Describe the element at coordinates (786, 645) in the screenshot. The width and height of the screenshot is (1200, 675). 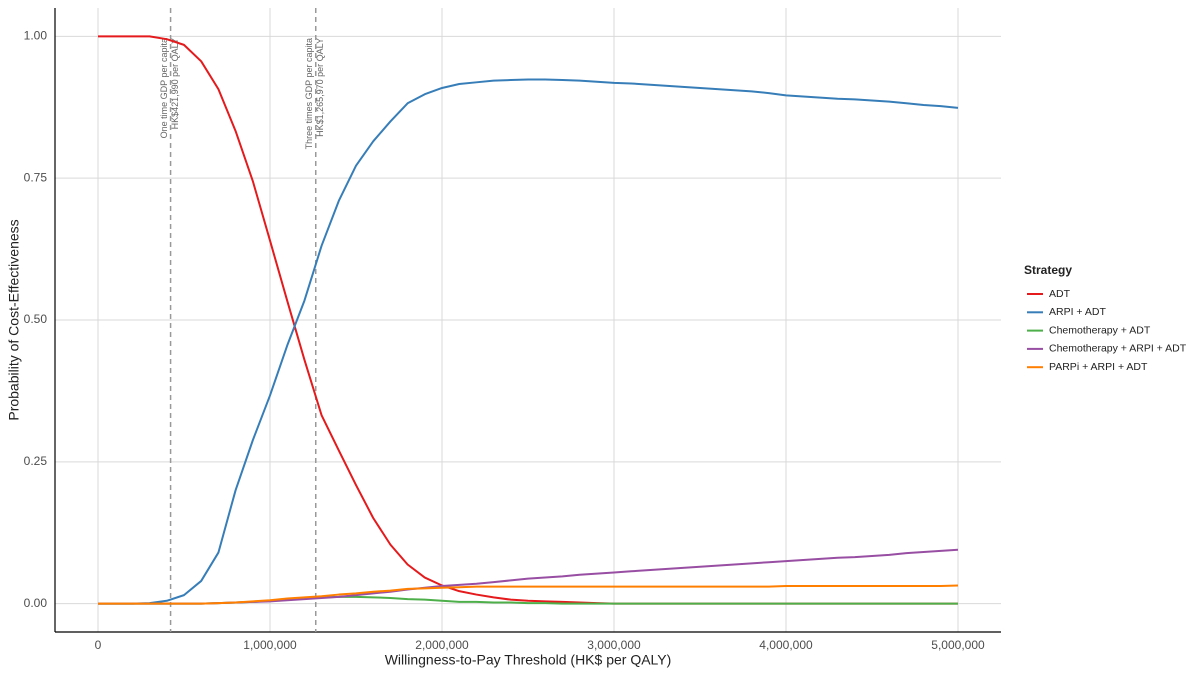
I see `x-tick-label: 4,000,000` at that location.